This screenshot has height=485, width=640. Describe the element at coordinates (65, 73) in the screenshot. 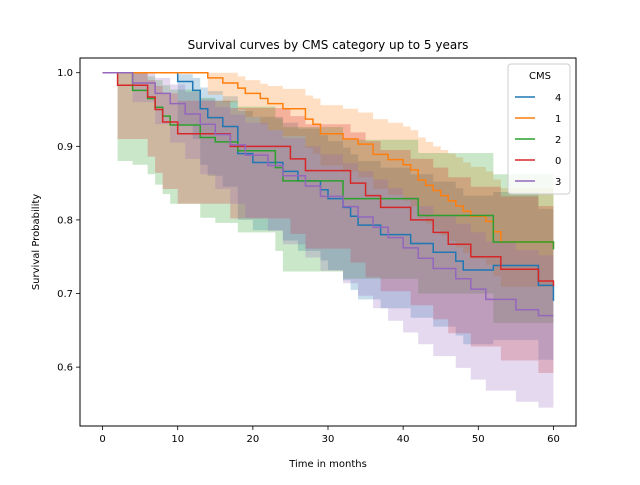

I see `y-tick-label: 1.0` at that location.